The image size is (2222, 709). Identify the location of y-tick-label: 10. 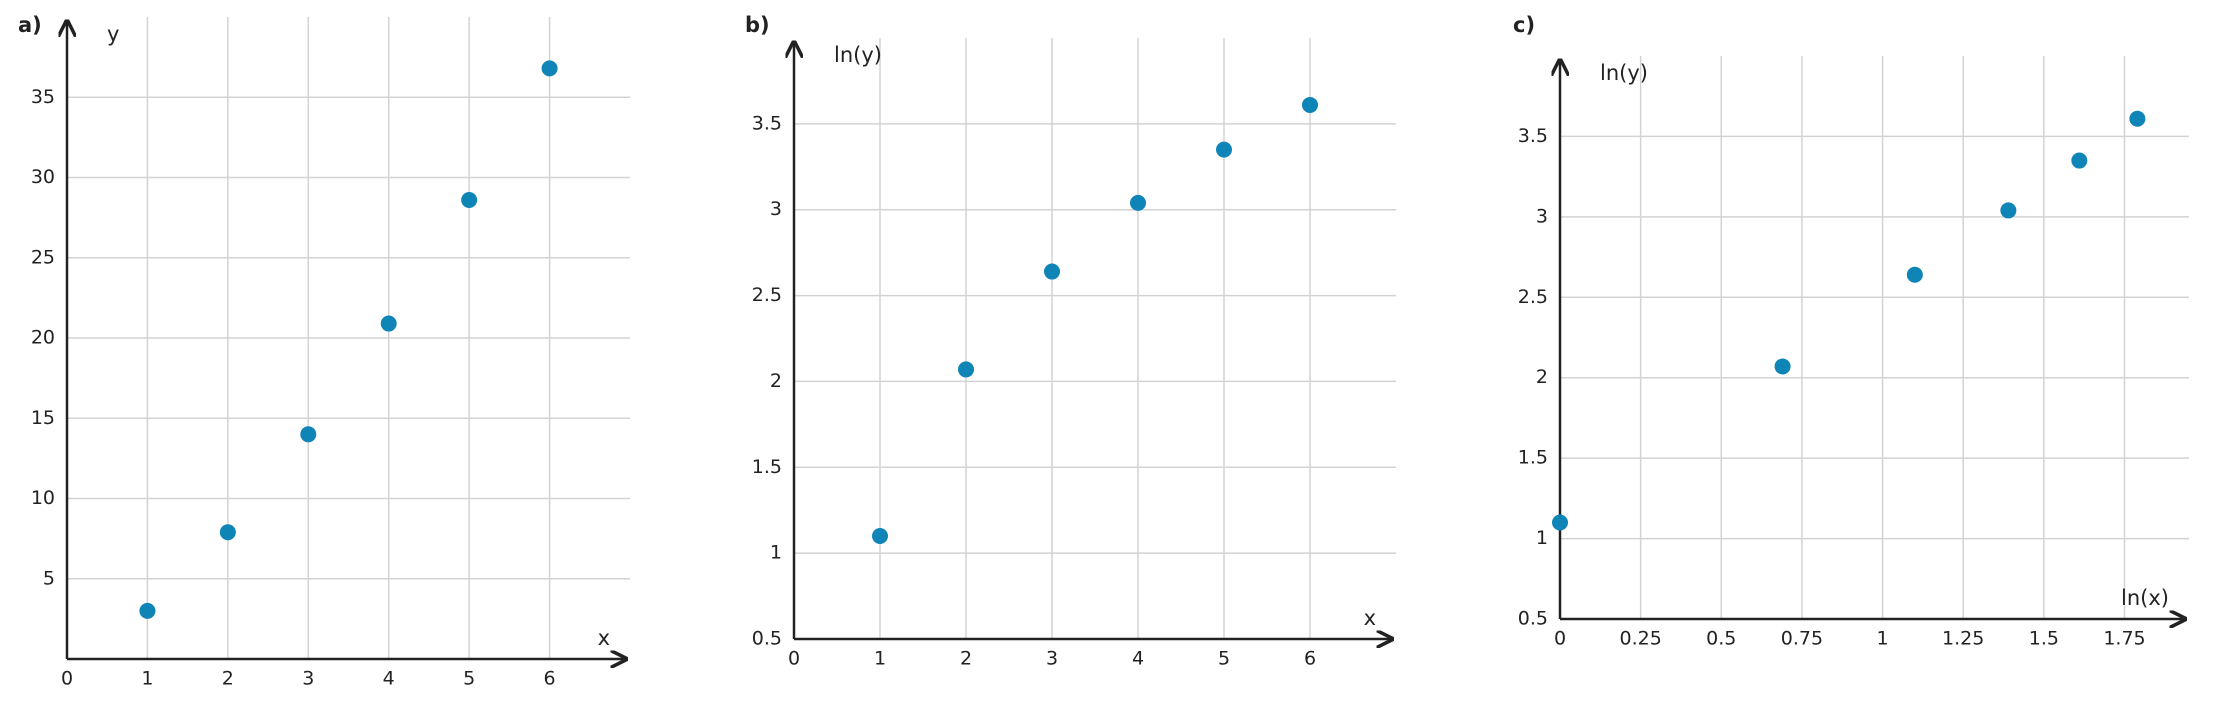
(43, 498).